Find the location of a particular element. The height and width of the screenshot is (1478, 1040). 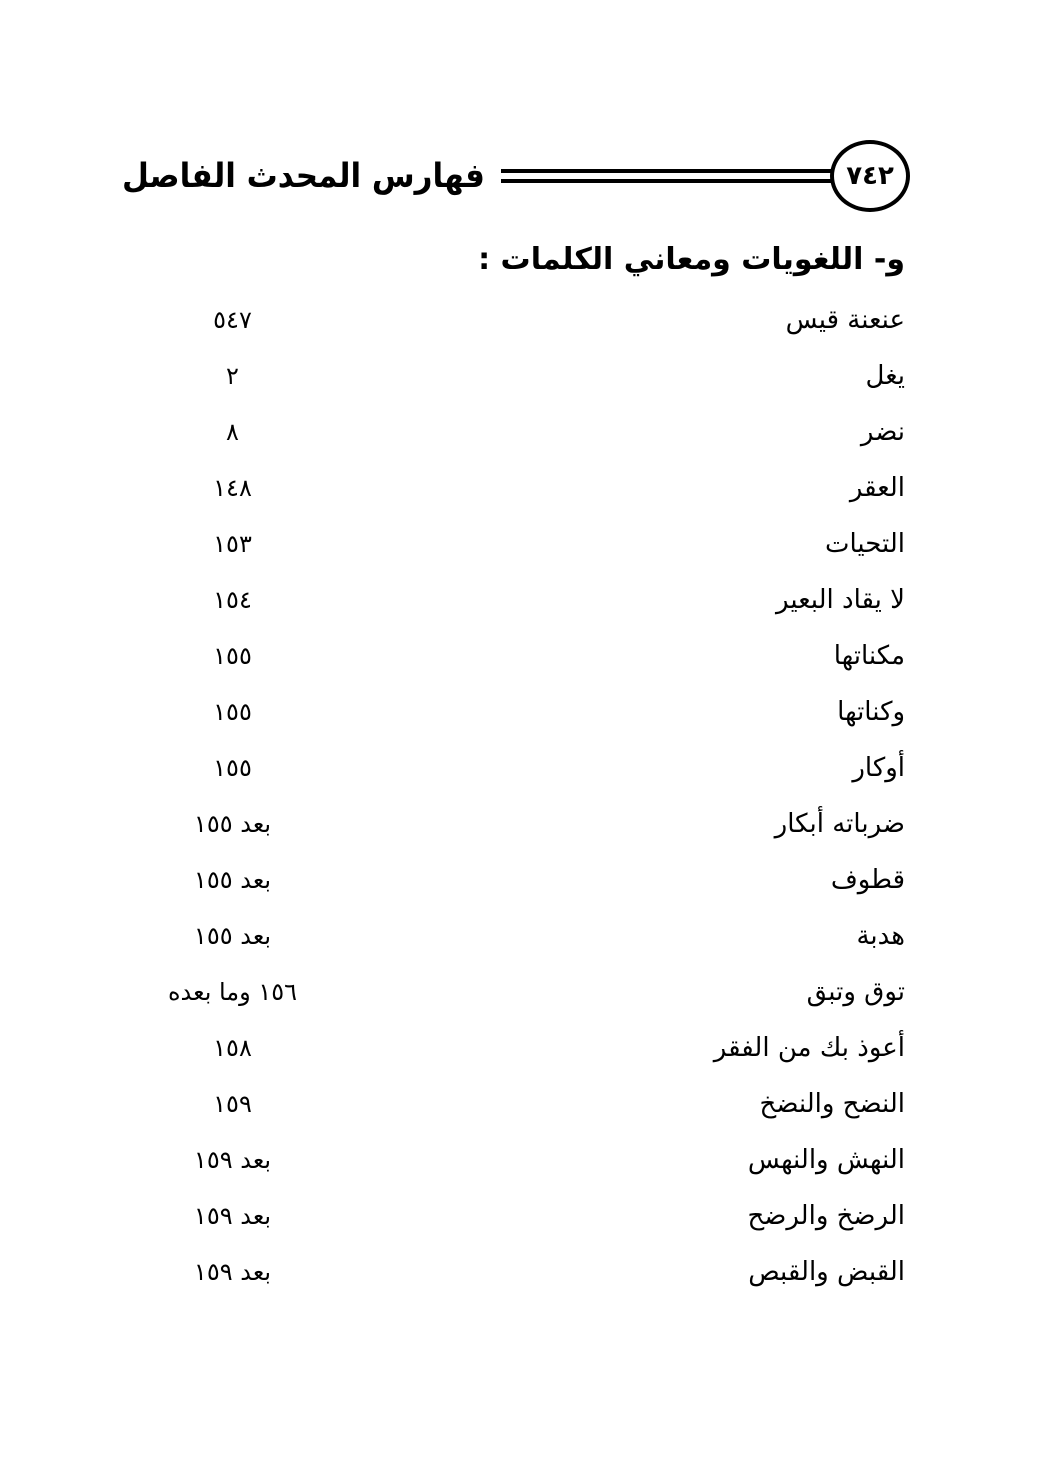

entry-term: مكناتها is located at coordinates (869, 656).